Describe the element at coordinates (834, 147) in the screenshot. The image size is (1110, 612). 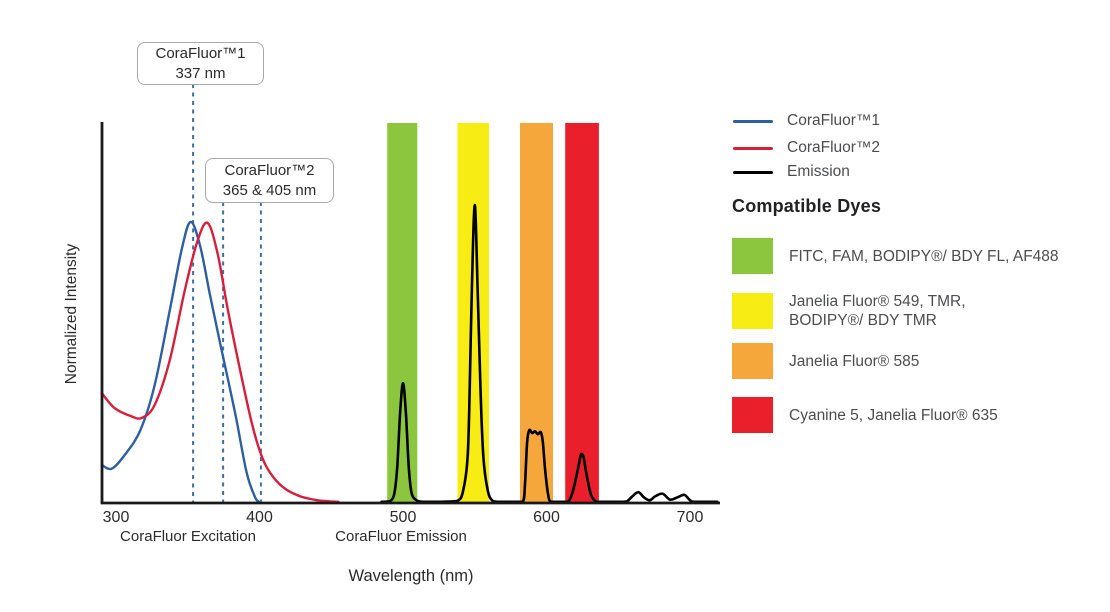
I see `legend-label: CoraFluor™2` at that location.